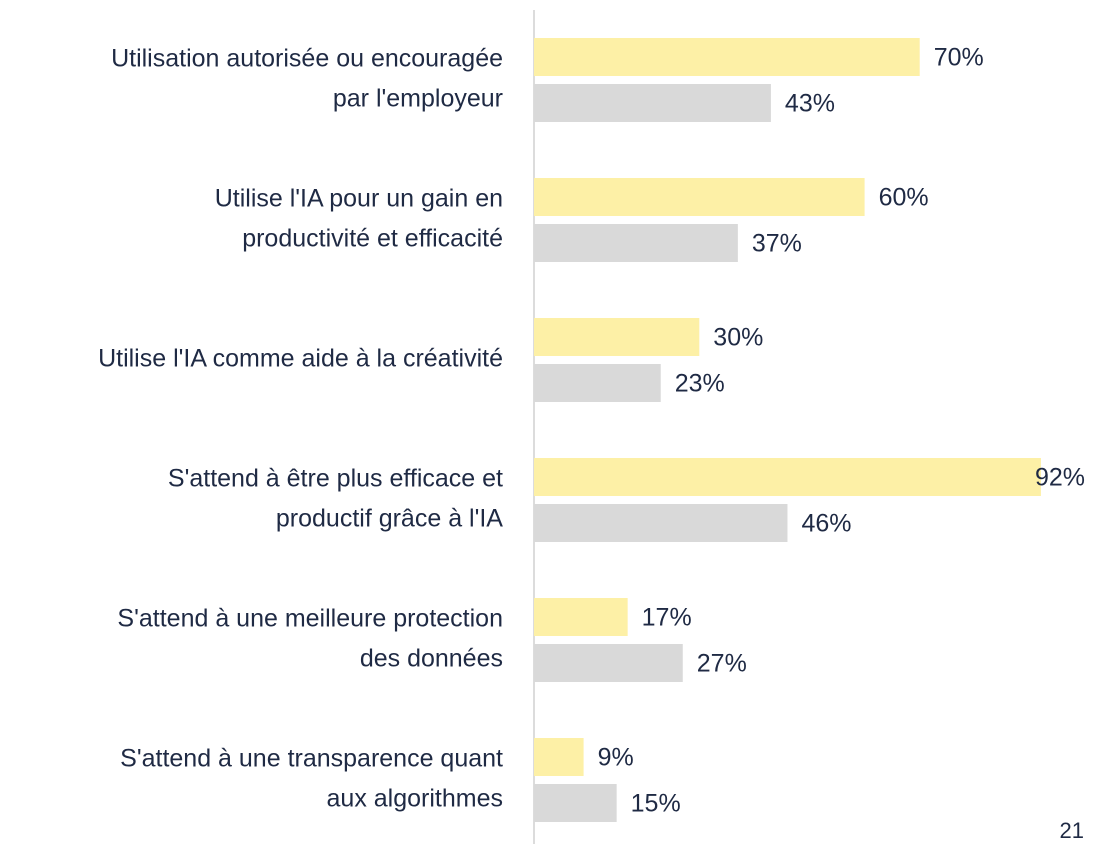 This screenshot has height=844, width=1097. What do you see at coordinates (418, 99) in the screenshot?
I see `category-label: par l'employeur` at bounding box center [418, 99].